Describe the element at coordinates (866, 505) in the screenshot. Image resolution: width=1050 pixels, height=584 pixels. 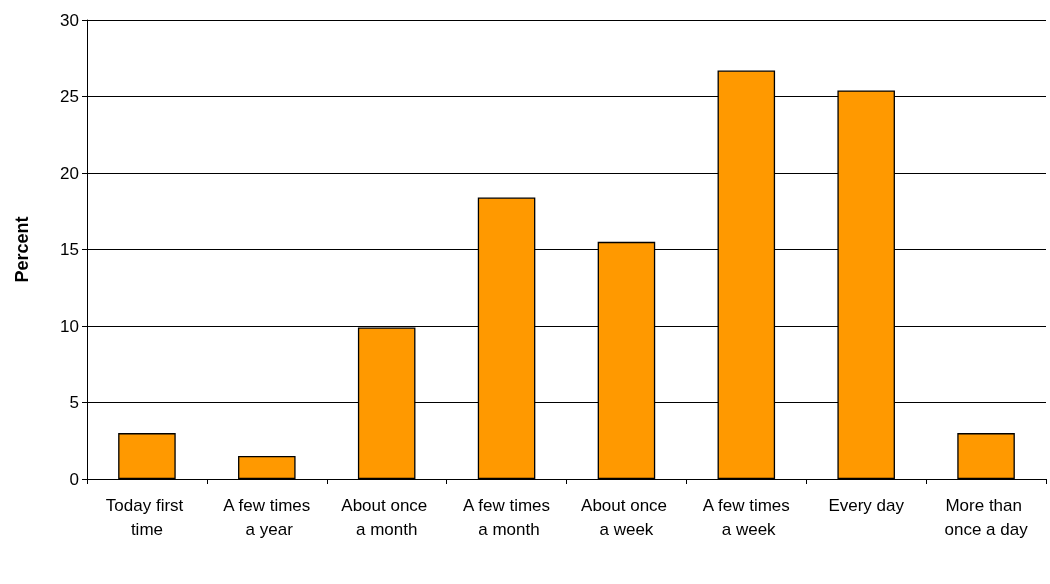
I see `x-tick-label: Every day` at that location.